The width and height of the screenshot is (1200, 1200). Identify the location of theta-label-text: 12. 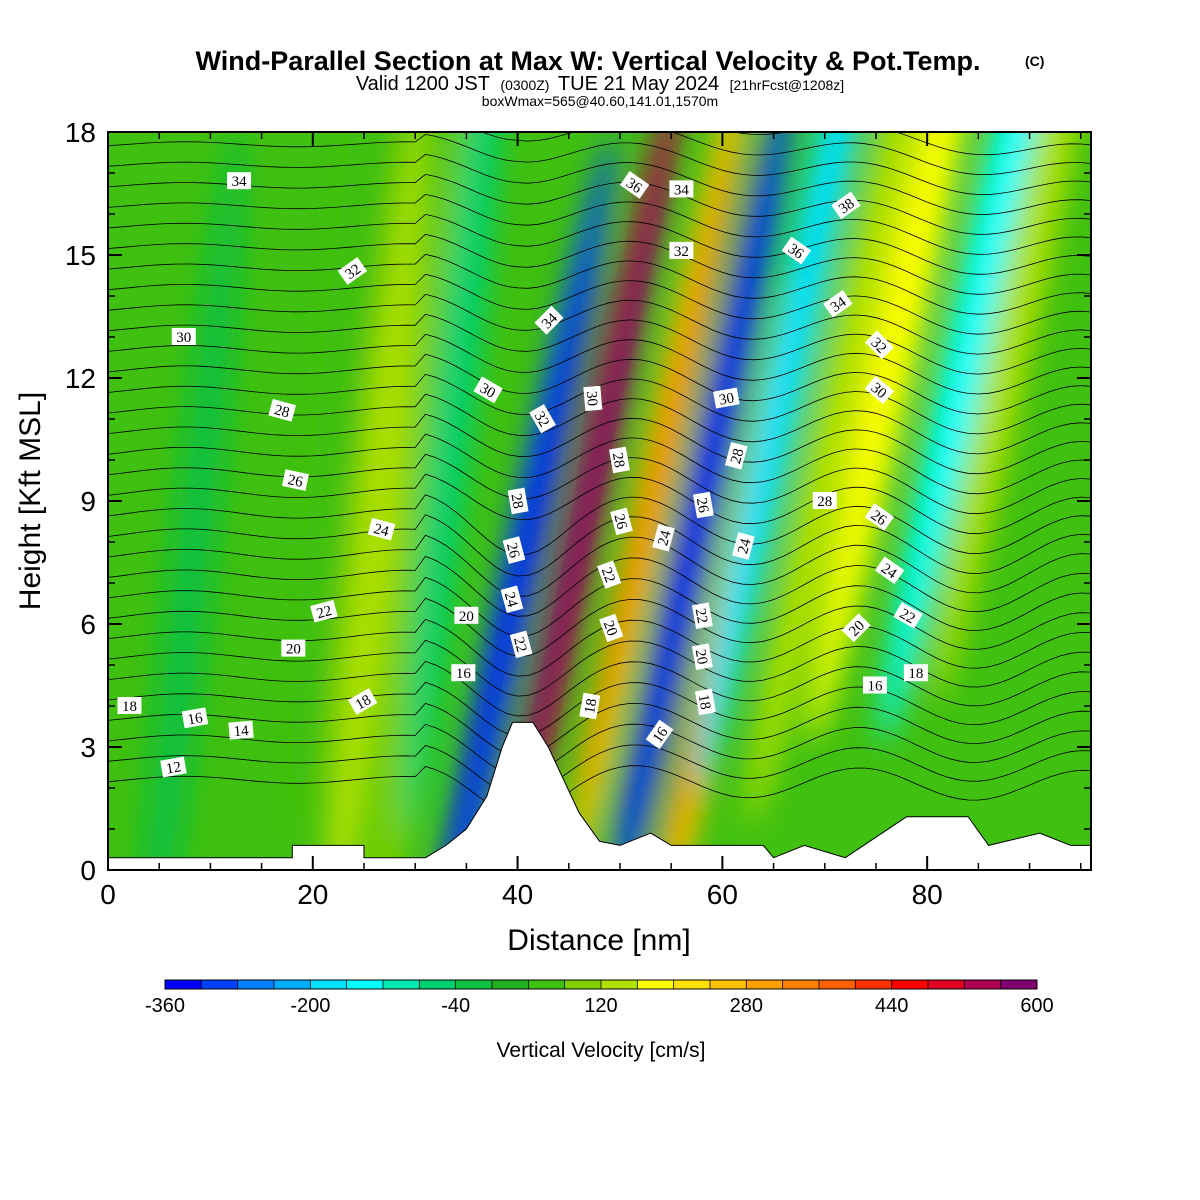
(174, 768).